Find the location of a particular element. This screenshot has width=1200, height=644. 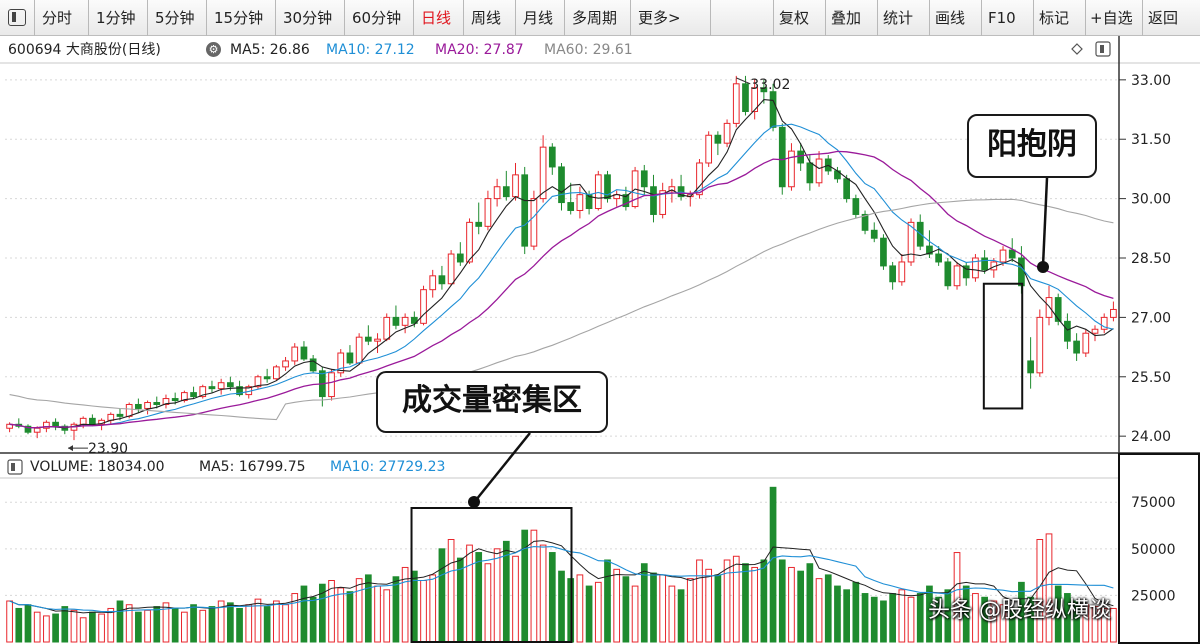

add-watchlist-button: +自选 is located at coordinates (1111, 18).